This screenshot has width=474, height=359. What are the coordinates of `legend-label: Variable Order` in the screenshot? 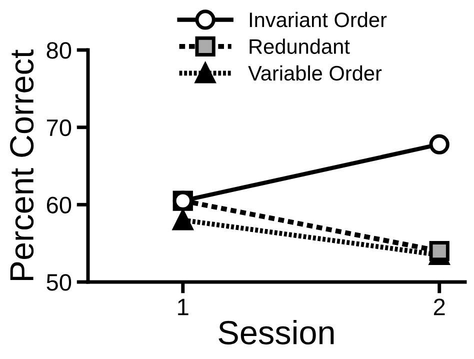 It's located at (315, 73).